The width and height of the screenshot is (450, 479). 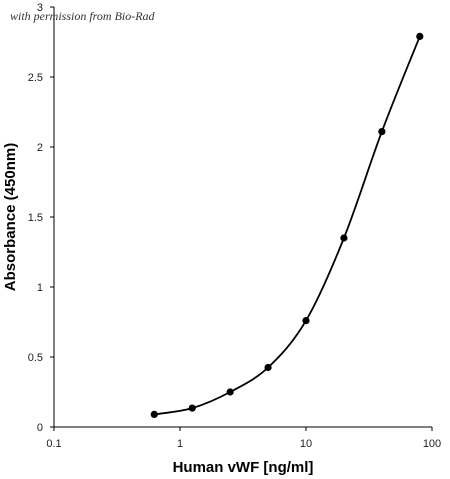 I want to click on x-tick-label: 10, so click(x=306, y=444).